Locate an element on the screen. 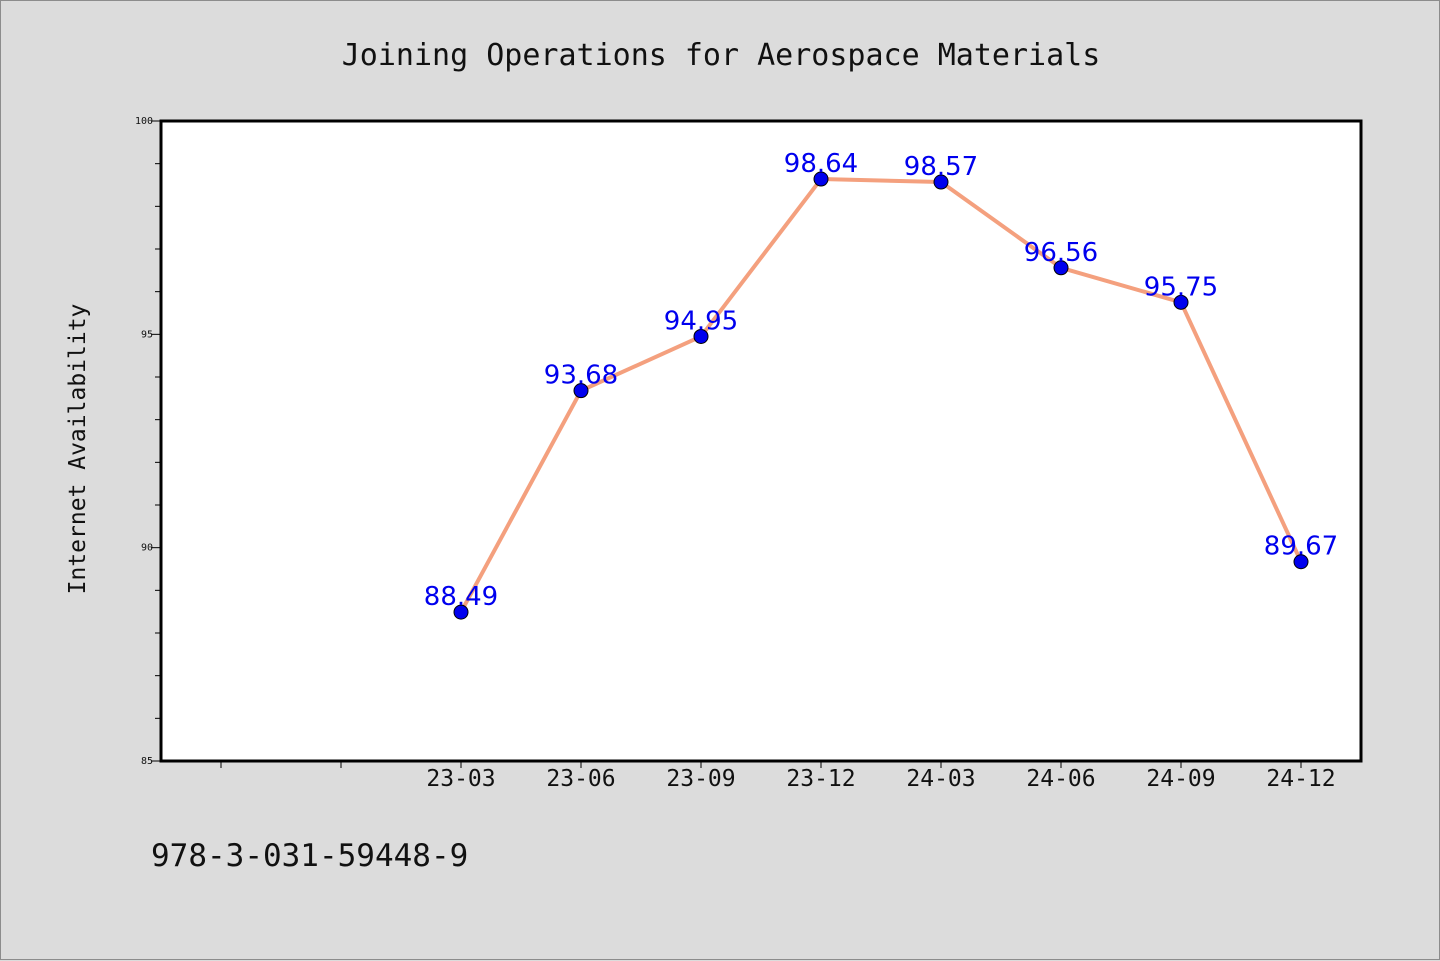 The width and height of the screenshot is (1440, 961). data-label: 93.68 is located at coordinates (581, 376).